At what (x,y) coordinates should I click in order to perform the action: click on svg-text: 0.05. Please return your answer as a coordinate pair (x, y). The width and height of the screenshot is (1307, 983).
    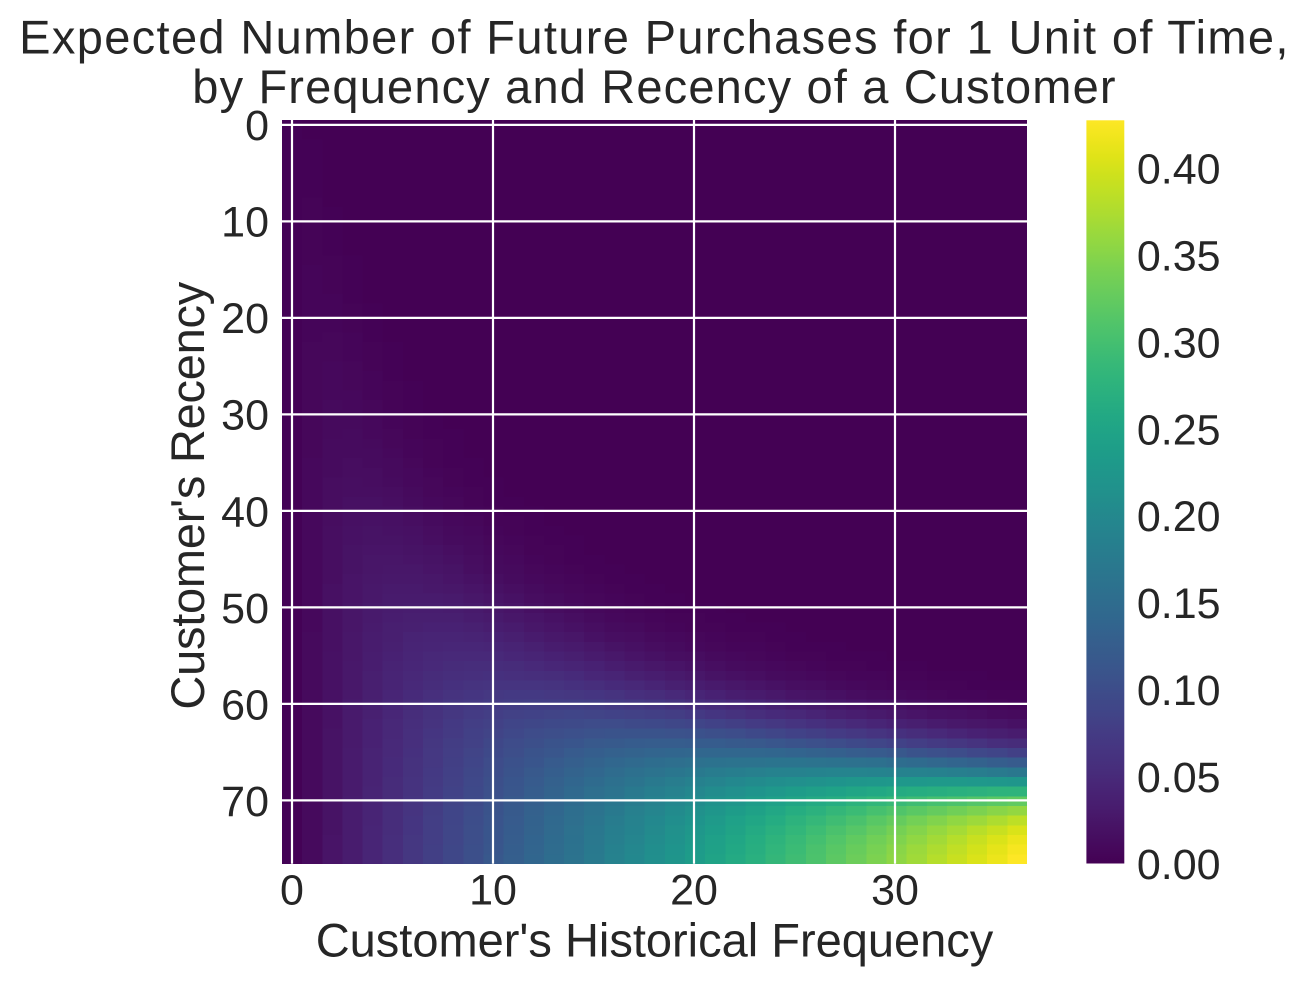
    Looking at the image, I should click on (1179, 778).